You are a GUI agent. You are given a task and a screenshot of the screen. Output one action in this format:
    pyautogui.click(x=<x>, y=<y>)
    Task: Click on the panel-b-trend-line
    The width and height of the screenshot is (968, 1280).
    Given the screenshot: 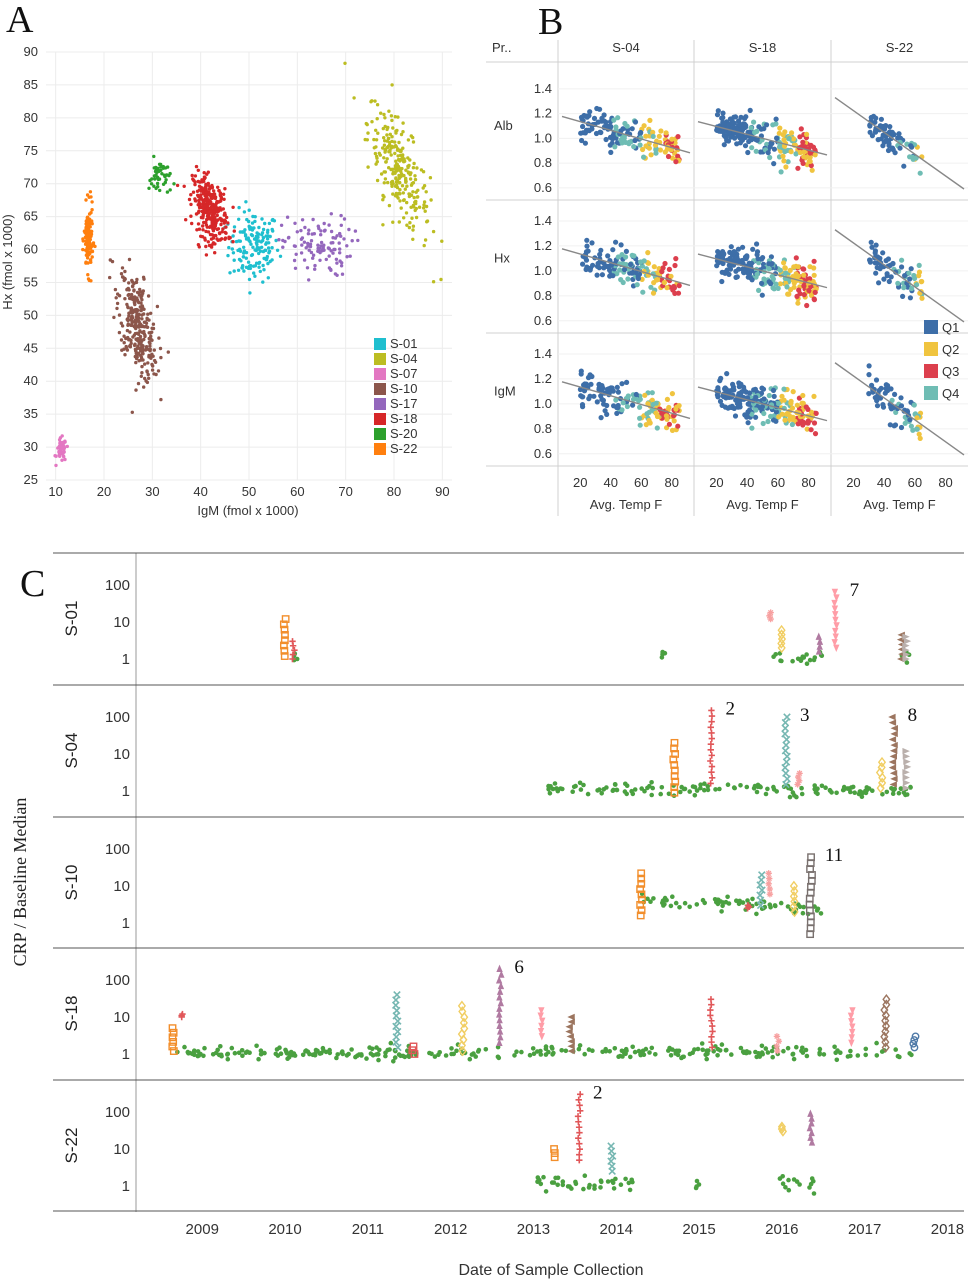 What is the action you would take?
    pyautogui.click(x=762, y=404)
    